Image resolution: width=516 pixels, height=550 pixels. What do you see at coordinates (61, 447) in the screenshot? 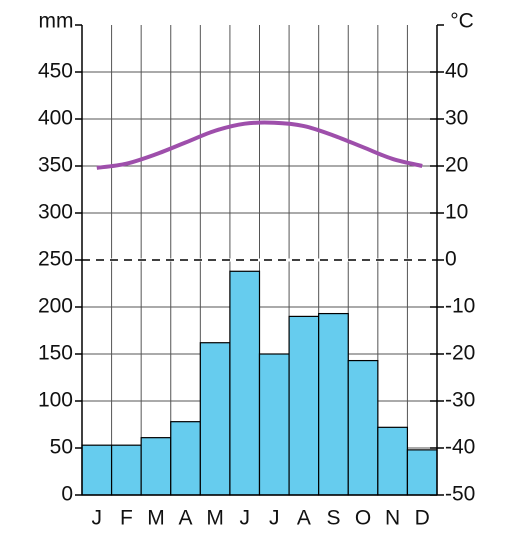
I see `y-tick-label: 50` at bounding box center [61, 447].